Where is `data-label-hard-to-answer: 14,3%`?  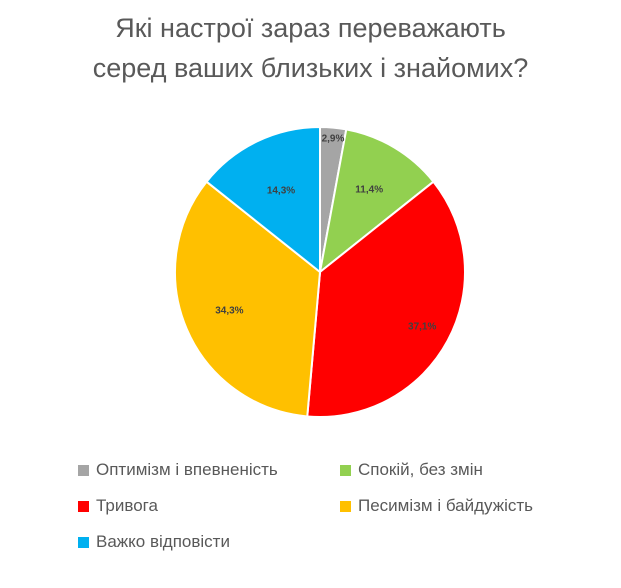 data-label-hard-to-answer: 14,3% is located at coordinates (281, 191).